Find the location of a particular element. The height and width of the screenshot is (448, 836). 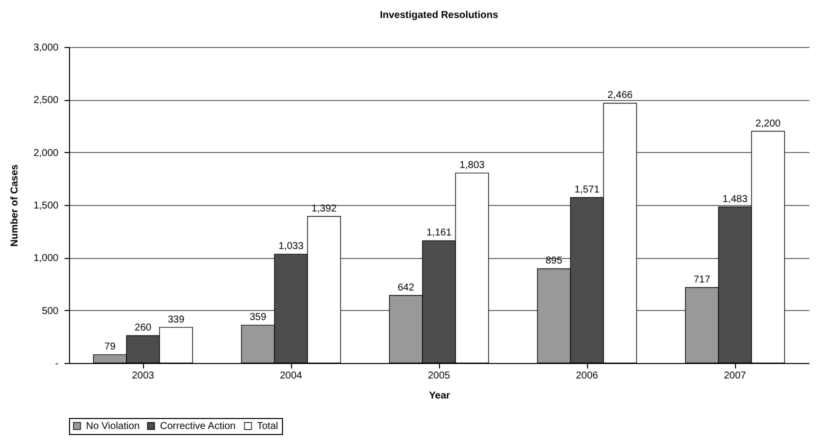

data-label: 1,483 is located at coordinates (735, 199).